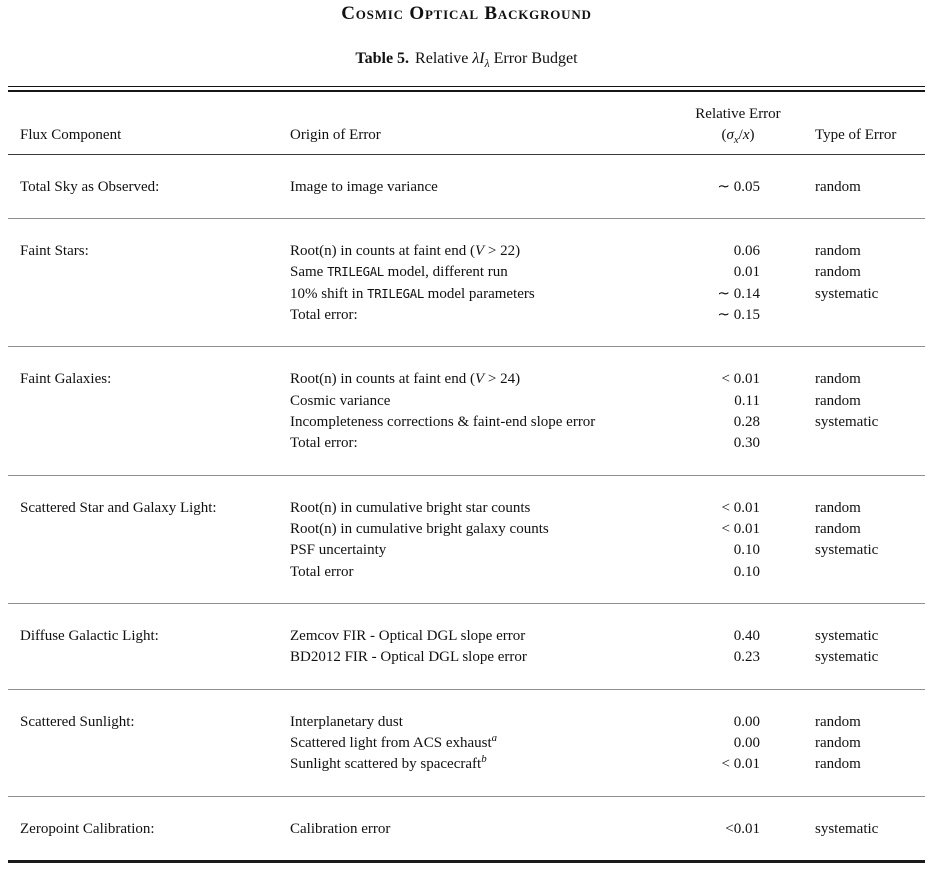 The image size is (933, 875). I want to click on origin-of-error-cell: Total error, so click(322, 571).